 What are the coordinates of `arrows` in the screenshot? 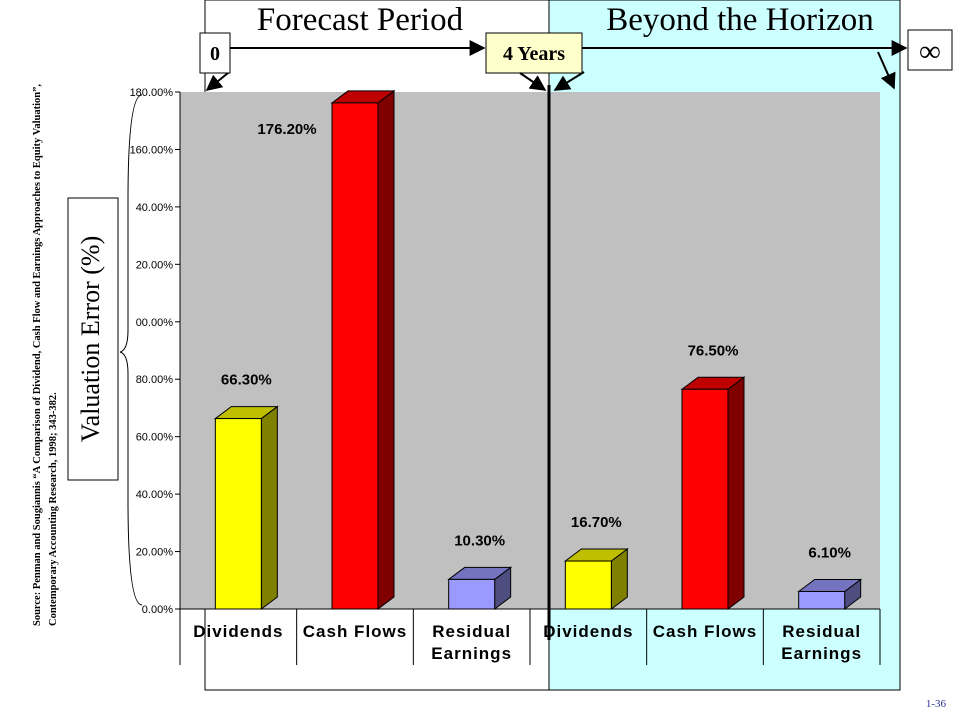 It's located at (556, 66).